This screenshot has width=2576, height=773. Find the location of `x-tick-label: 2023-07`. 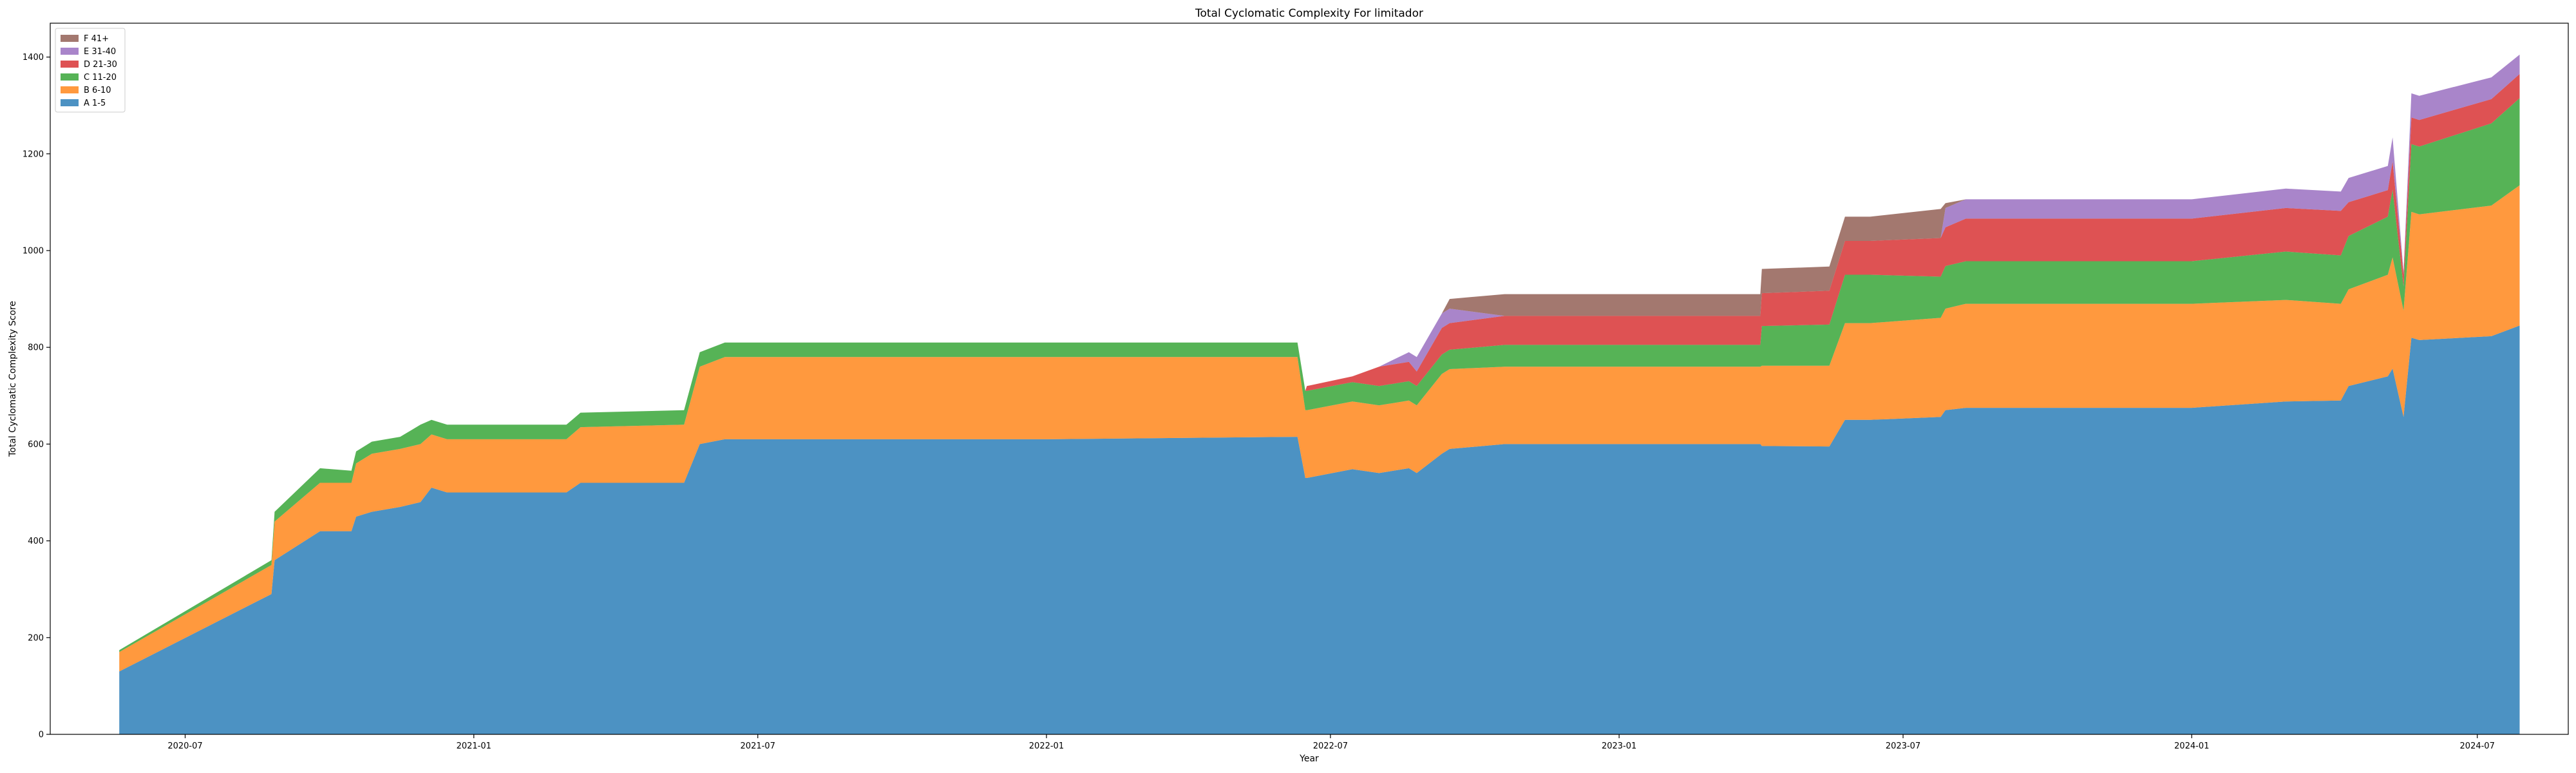

x-tick-label: 2023-07 is located at coordinates (1903, 746).